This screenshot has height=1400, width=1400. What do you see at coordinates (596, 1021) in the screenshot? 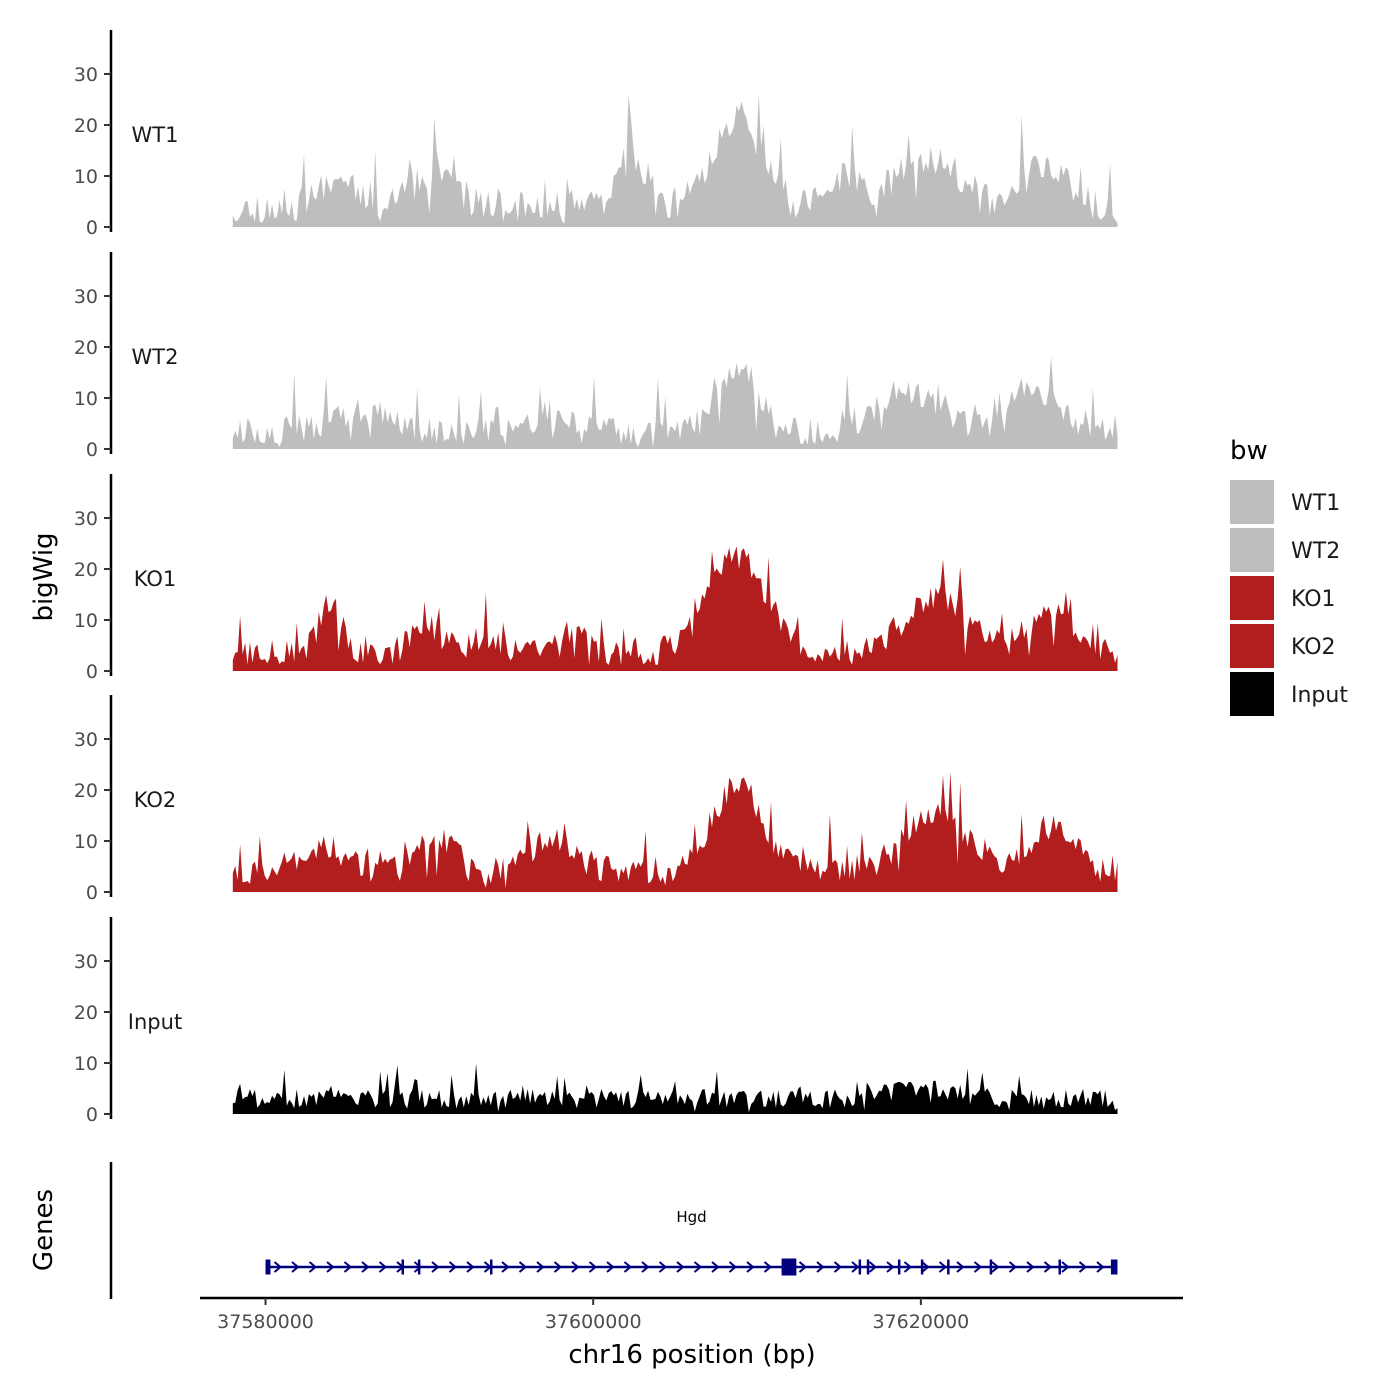
I see `track-panel: 0 10 20 30 Input` at bounding box center [596, 1021].